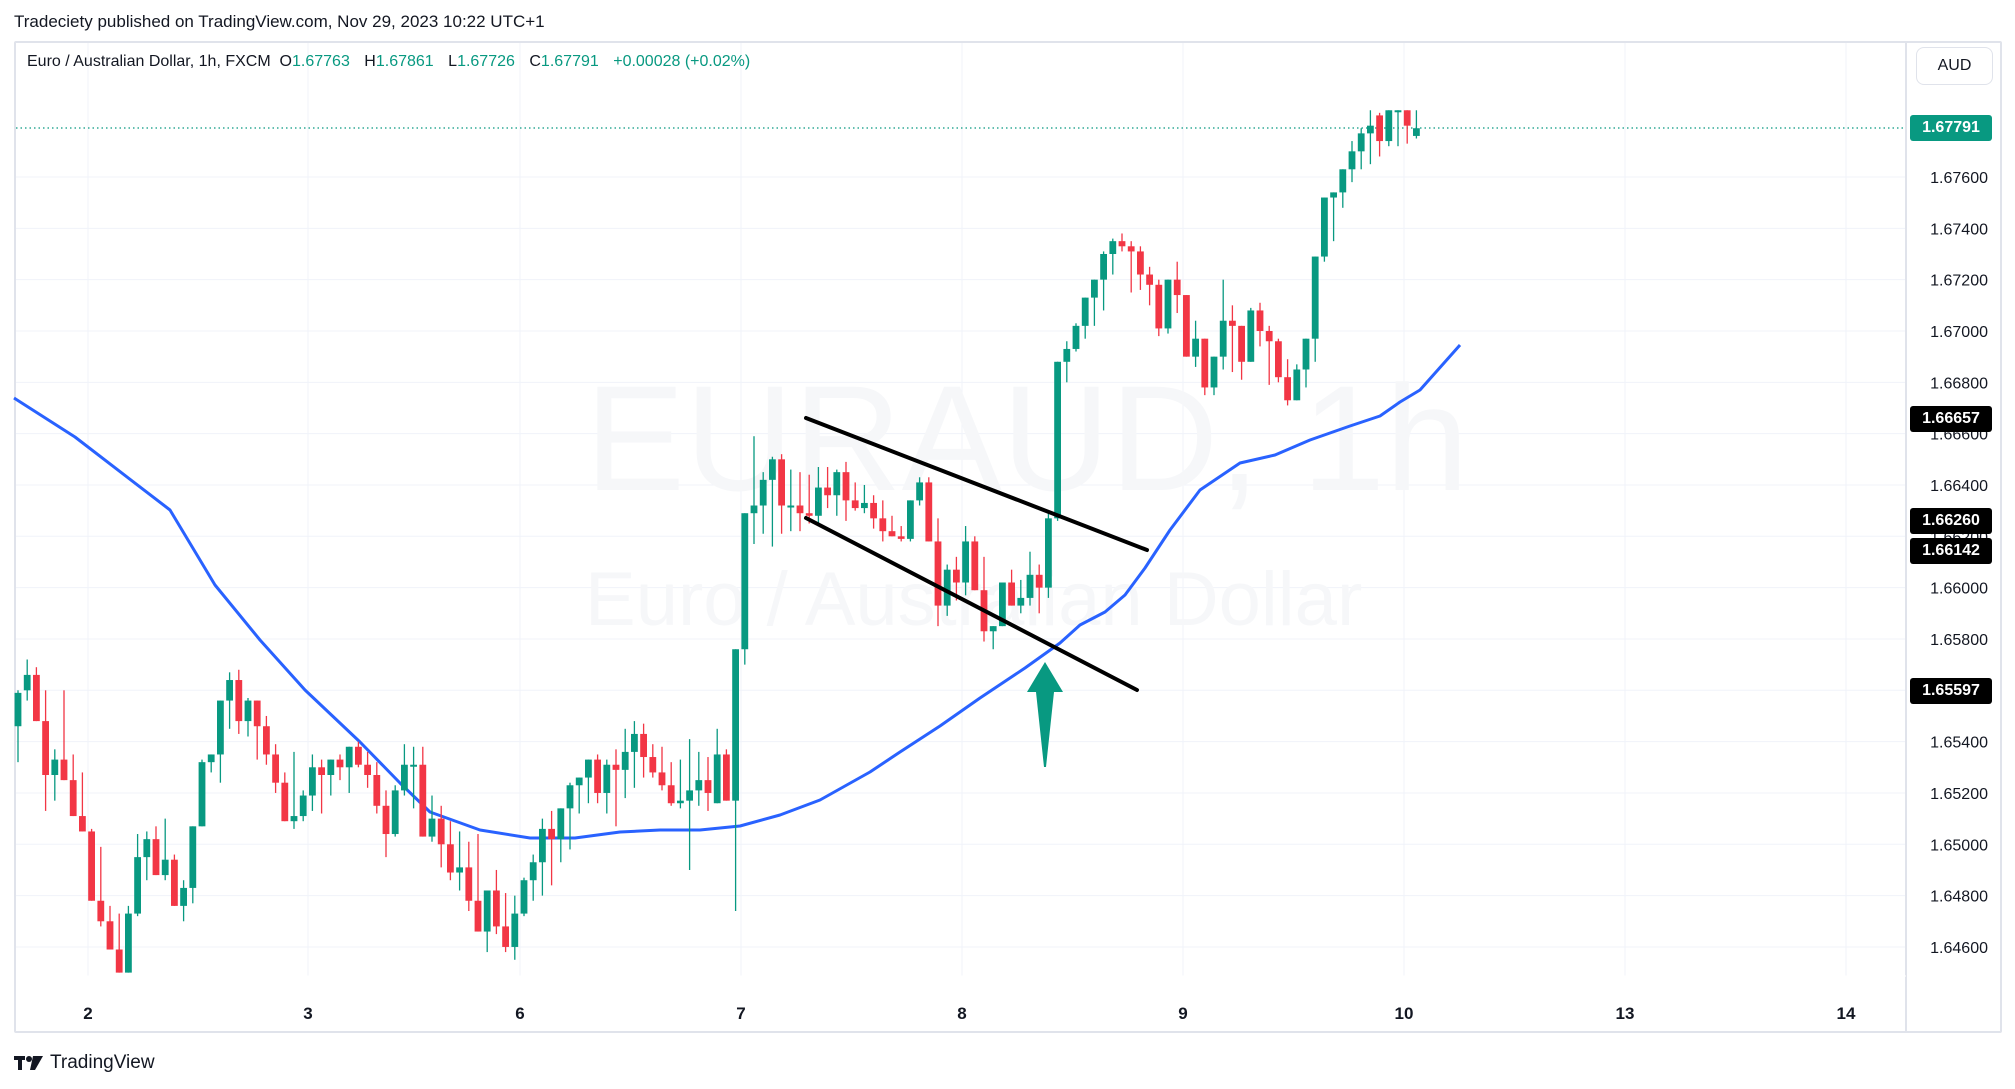 This screenshot has width=2015, height=1089. Describe the element at coordinates (976, 484) in the screenshot. I see `flag-upper-trendline` at that location.